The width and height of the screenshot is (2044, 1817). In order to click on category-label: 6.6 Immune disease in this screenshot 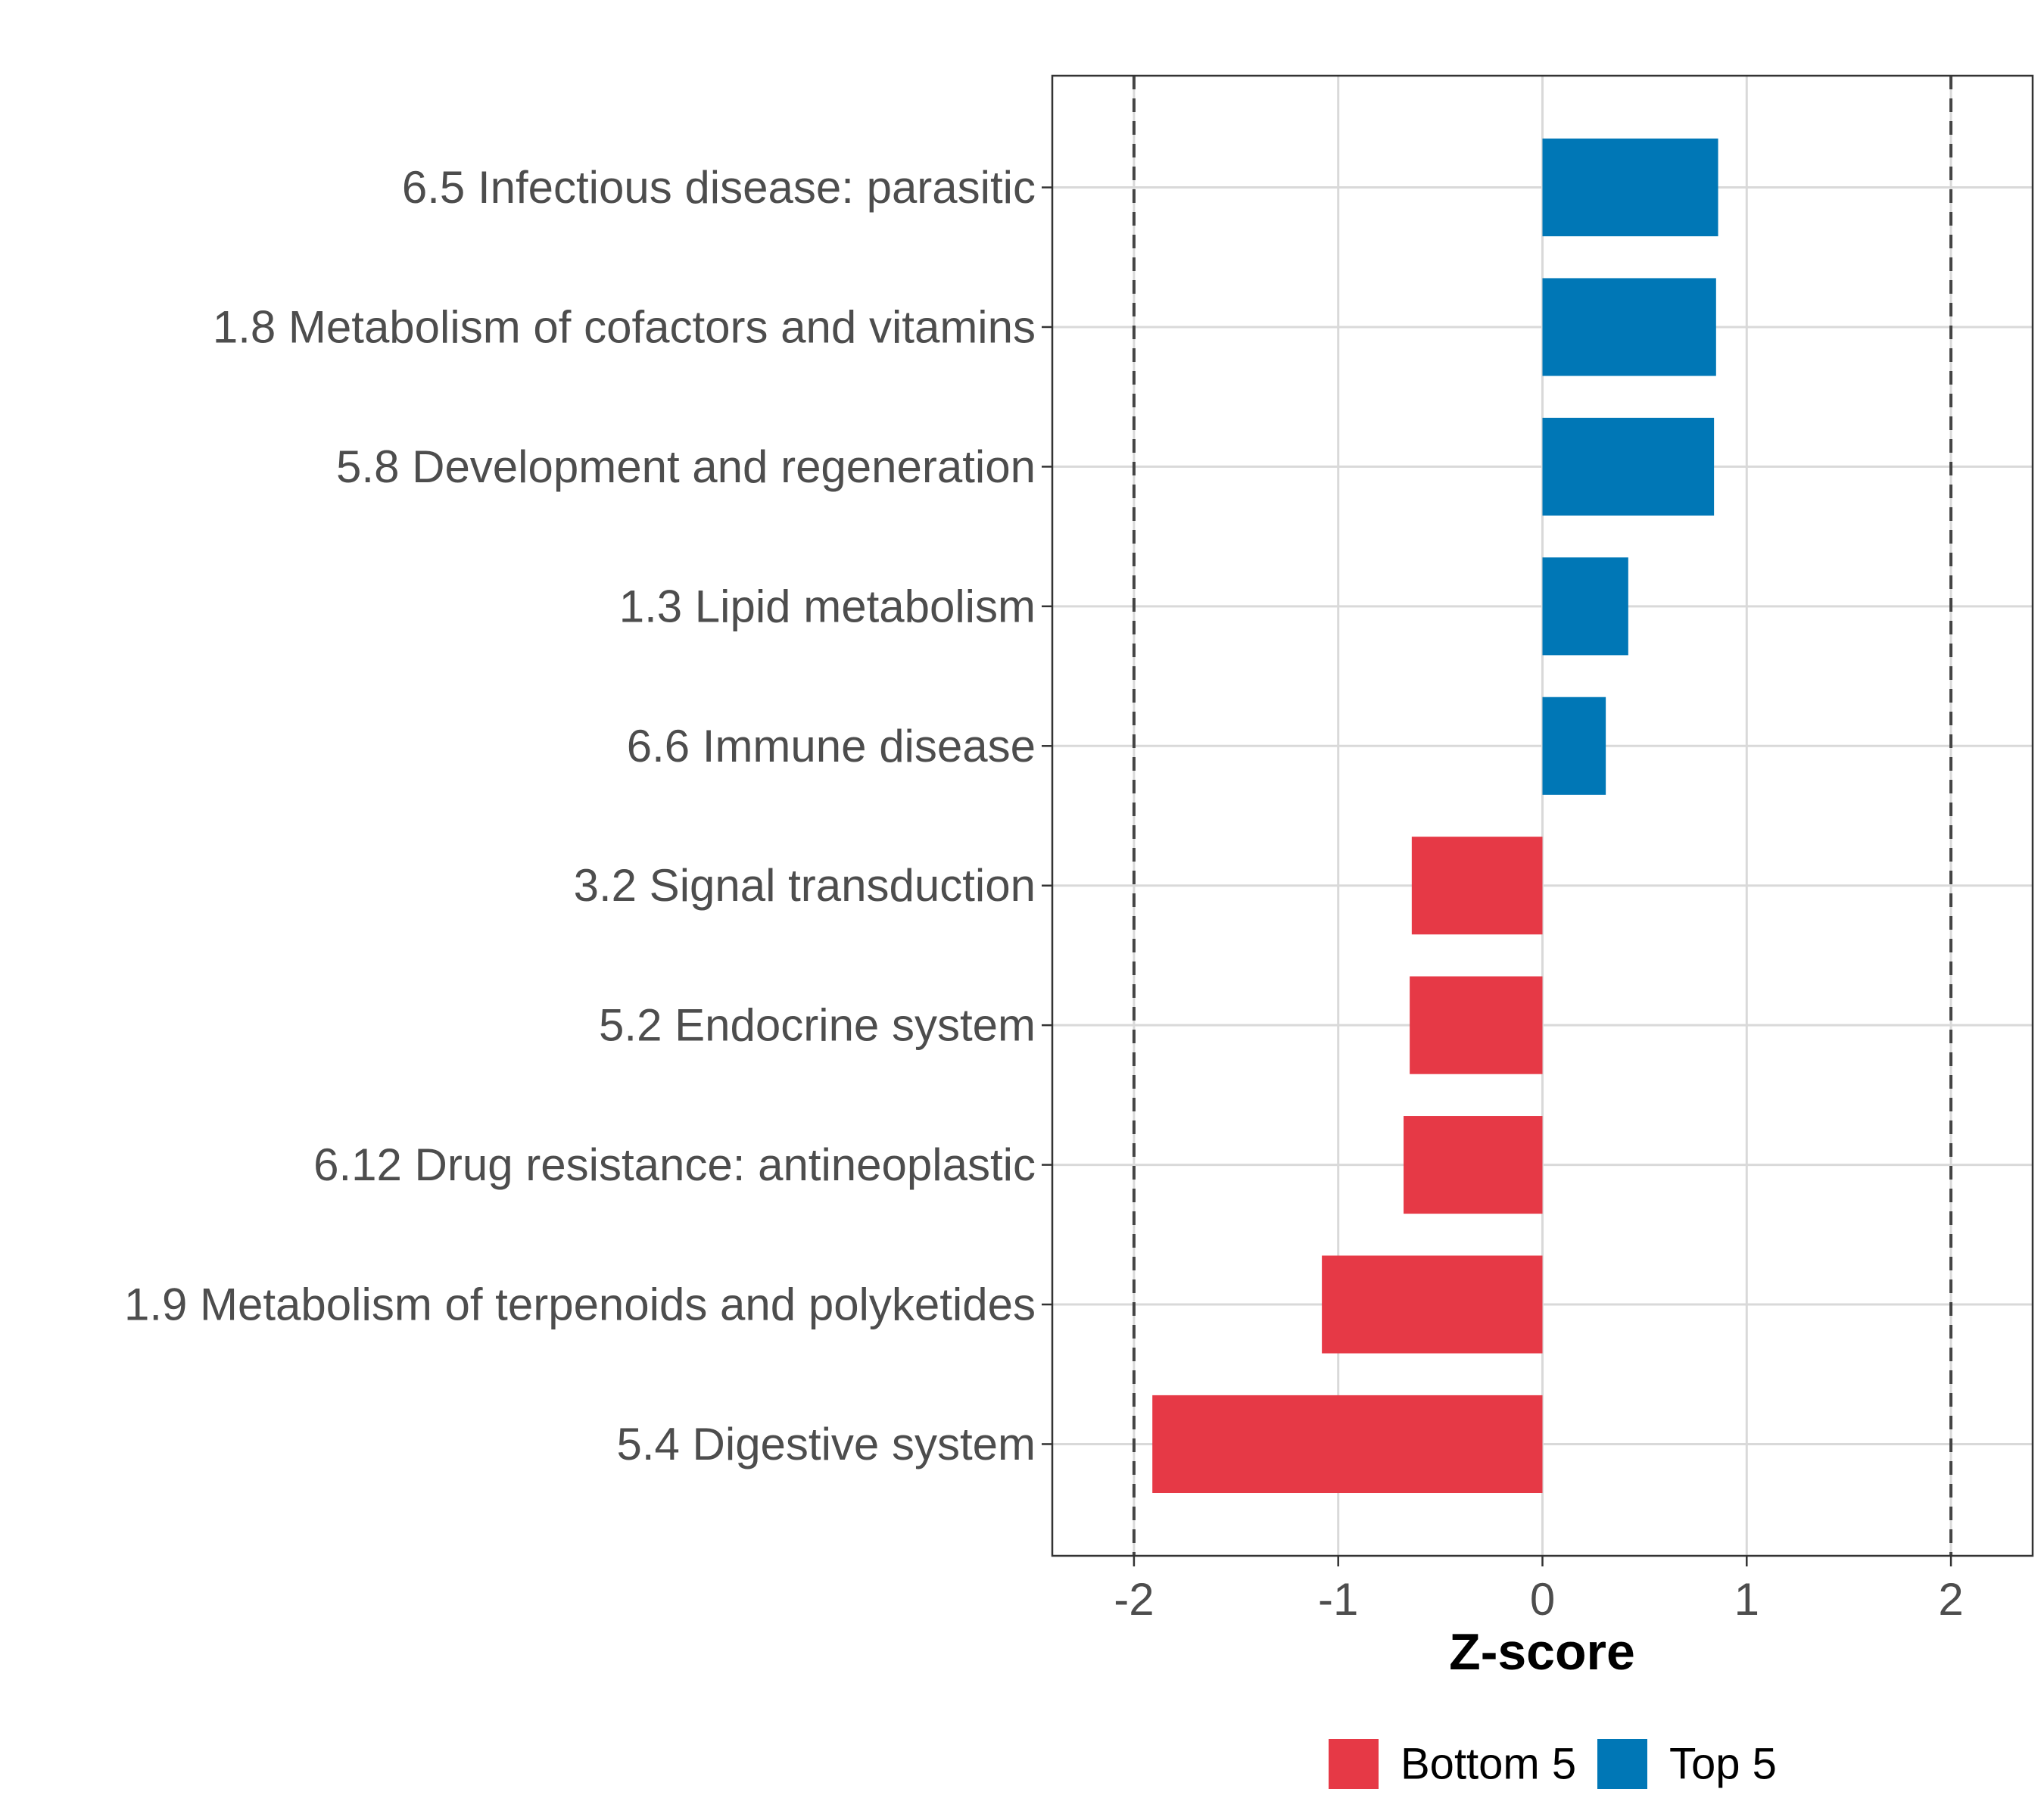, I will do `click(831, 746)`.